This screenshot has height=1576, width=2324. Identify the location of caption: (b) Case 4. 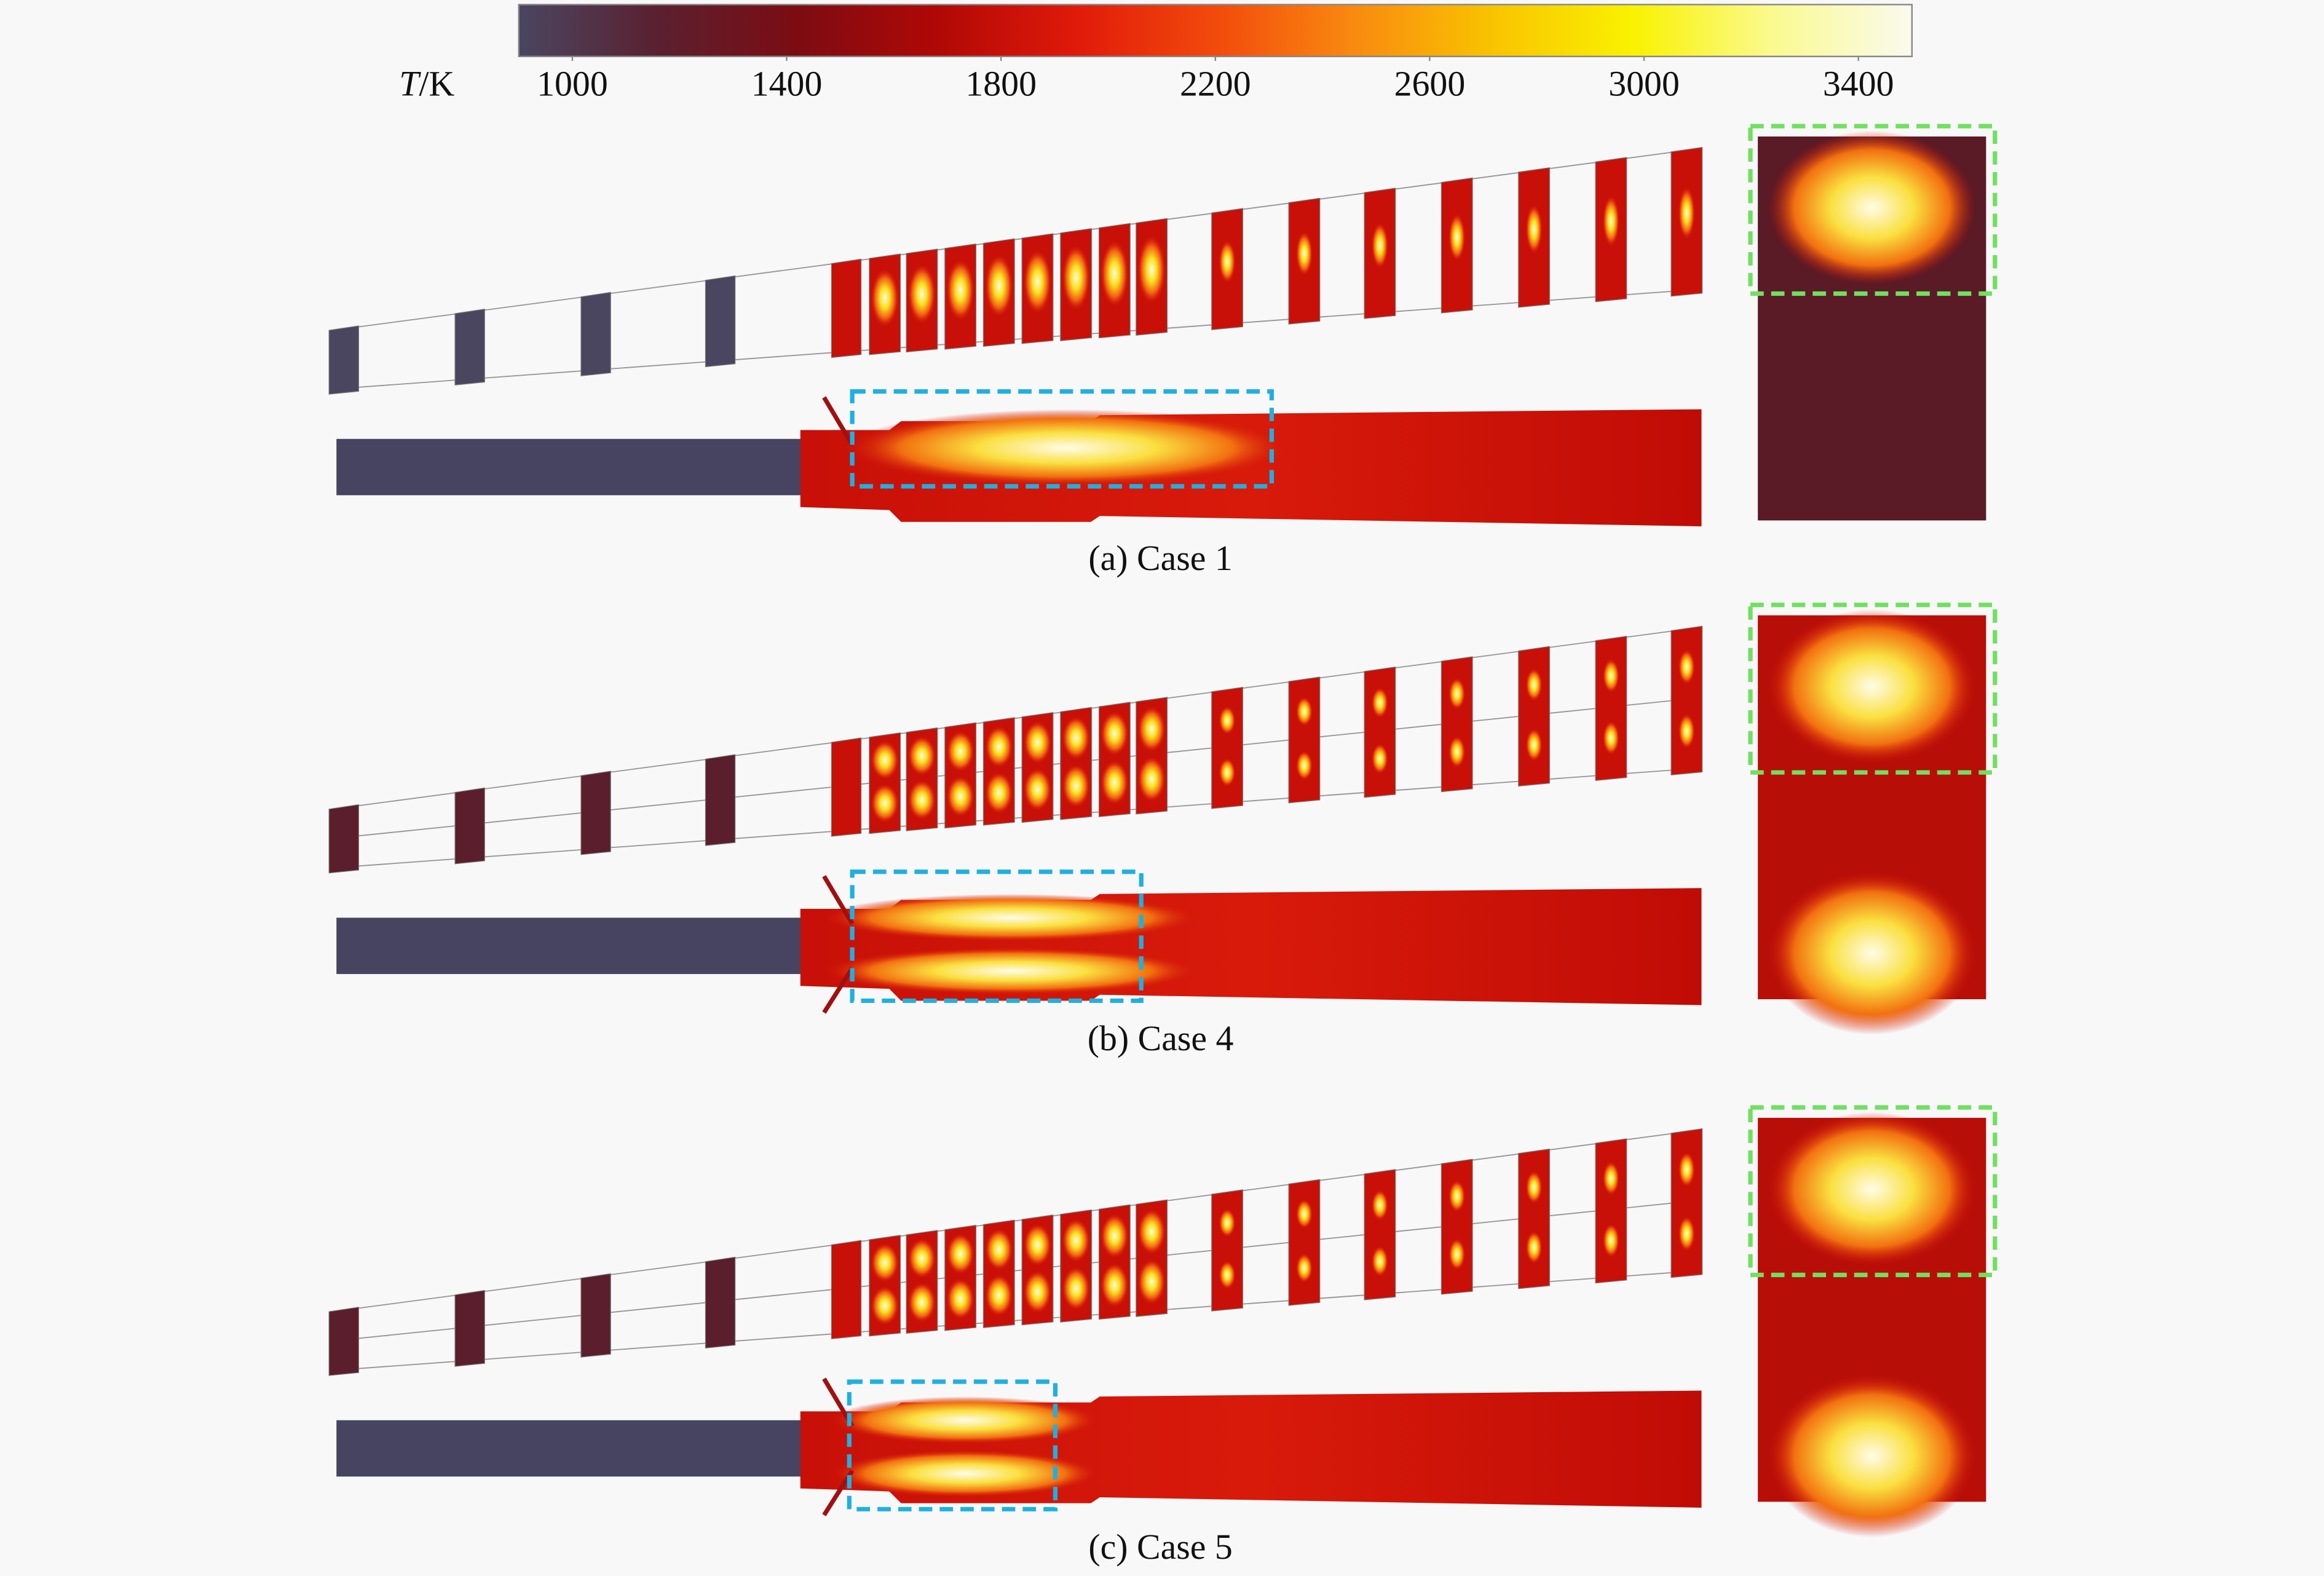
(1161, 1038).